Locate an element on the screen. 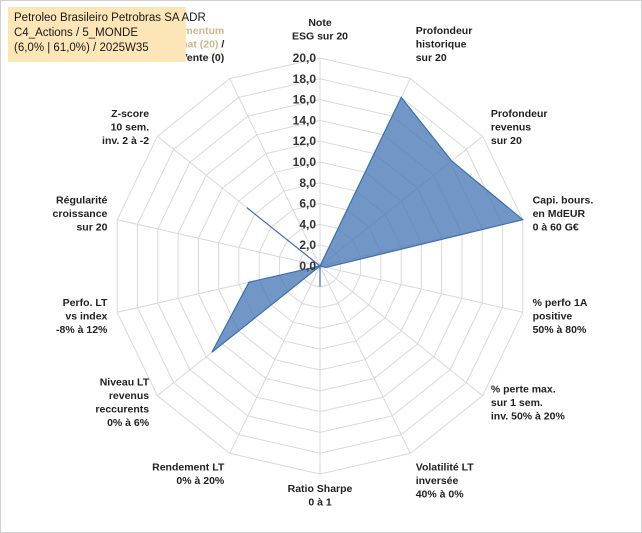 This screenshot has width=642, height=533. tick-label: 14,0 is located at coordinates (305, 120).